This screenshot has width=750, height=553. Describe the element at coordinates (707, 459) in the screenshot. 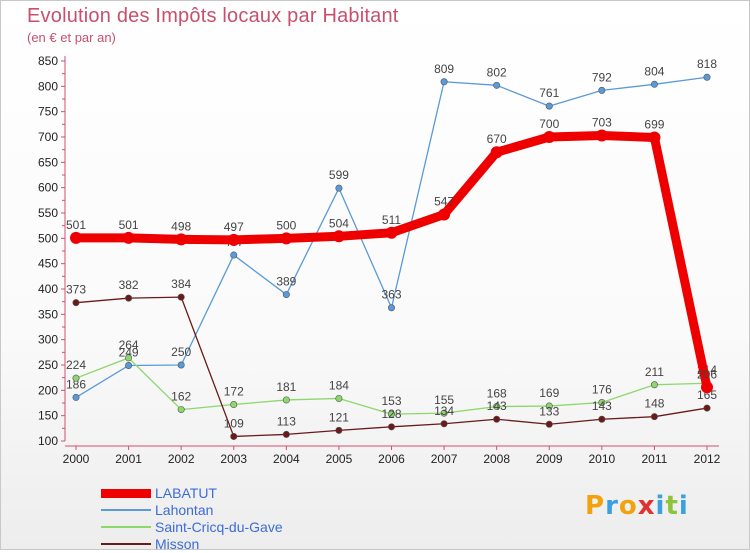

I see `x-tick-label: 2012` at that location.